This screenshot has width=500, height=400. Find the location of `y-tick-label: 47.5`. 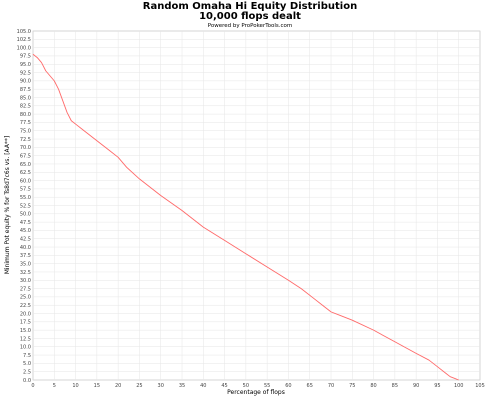

y-tick-label: 47.5 is located at coordinates (25, 223).